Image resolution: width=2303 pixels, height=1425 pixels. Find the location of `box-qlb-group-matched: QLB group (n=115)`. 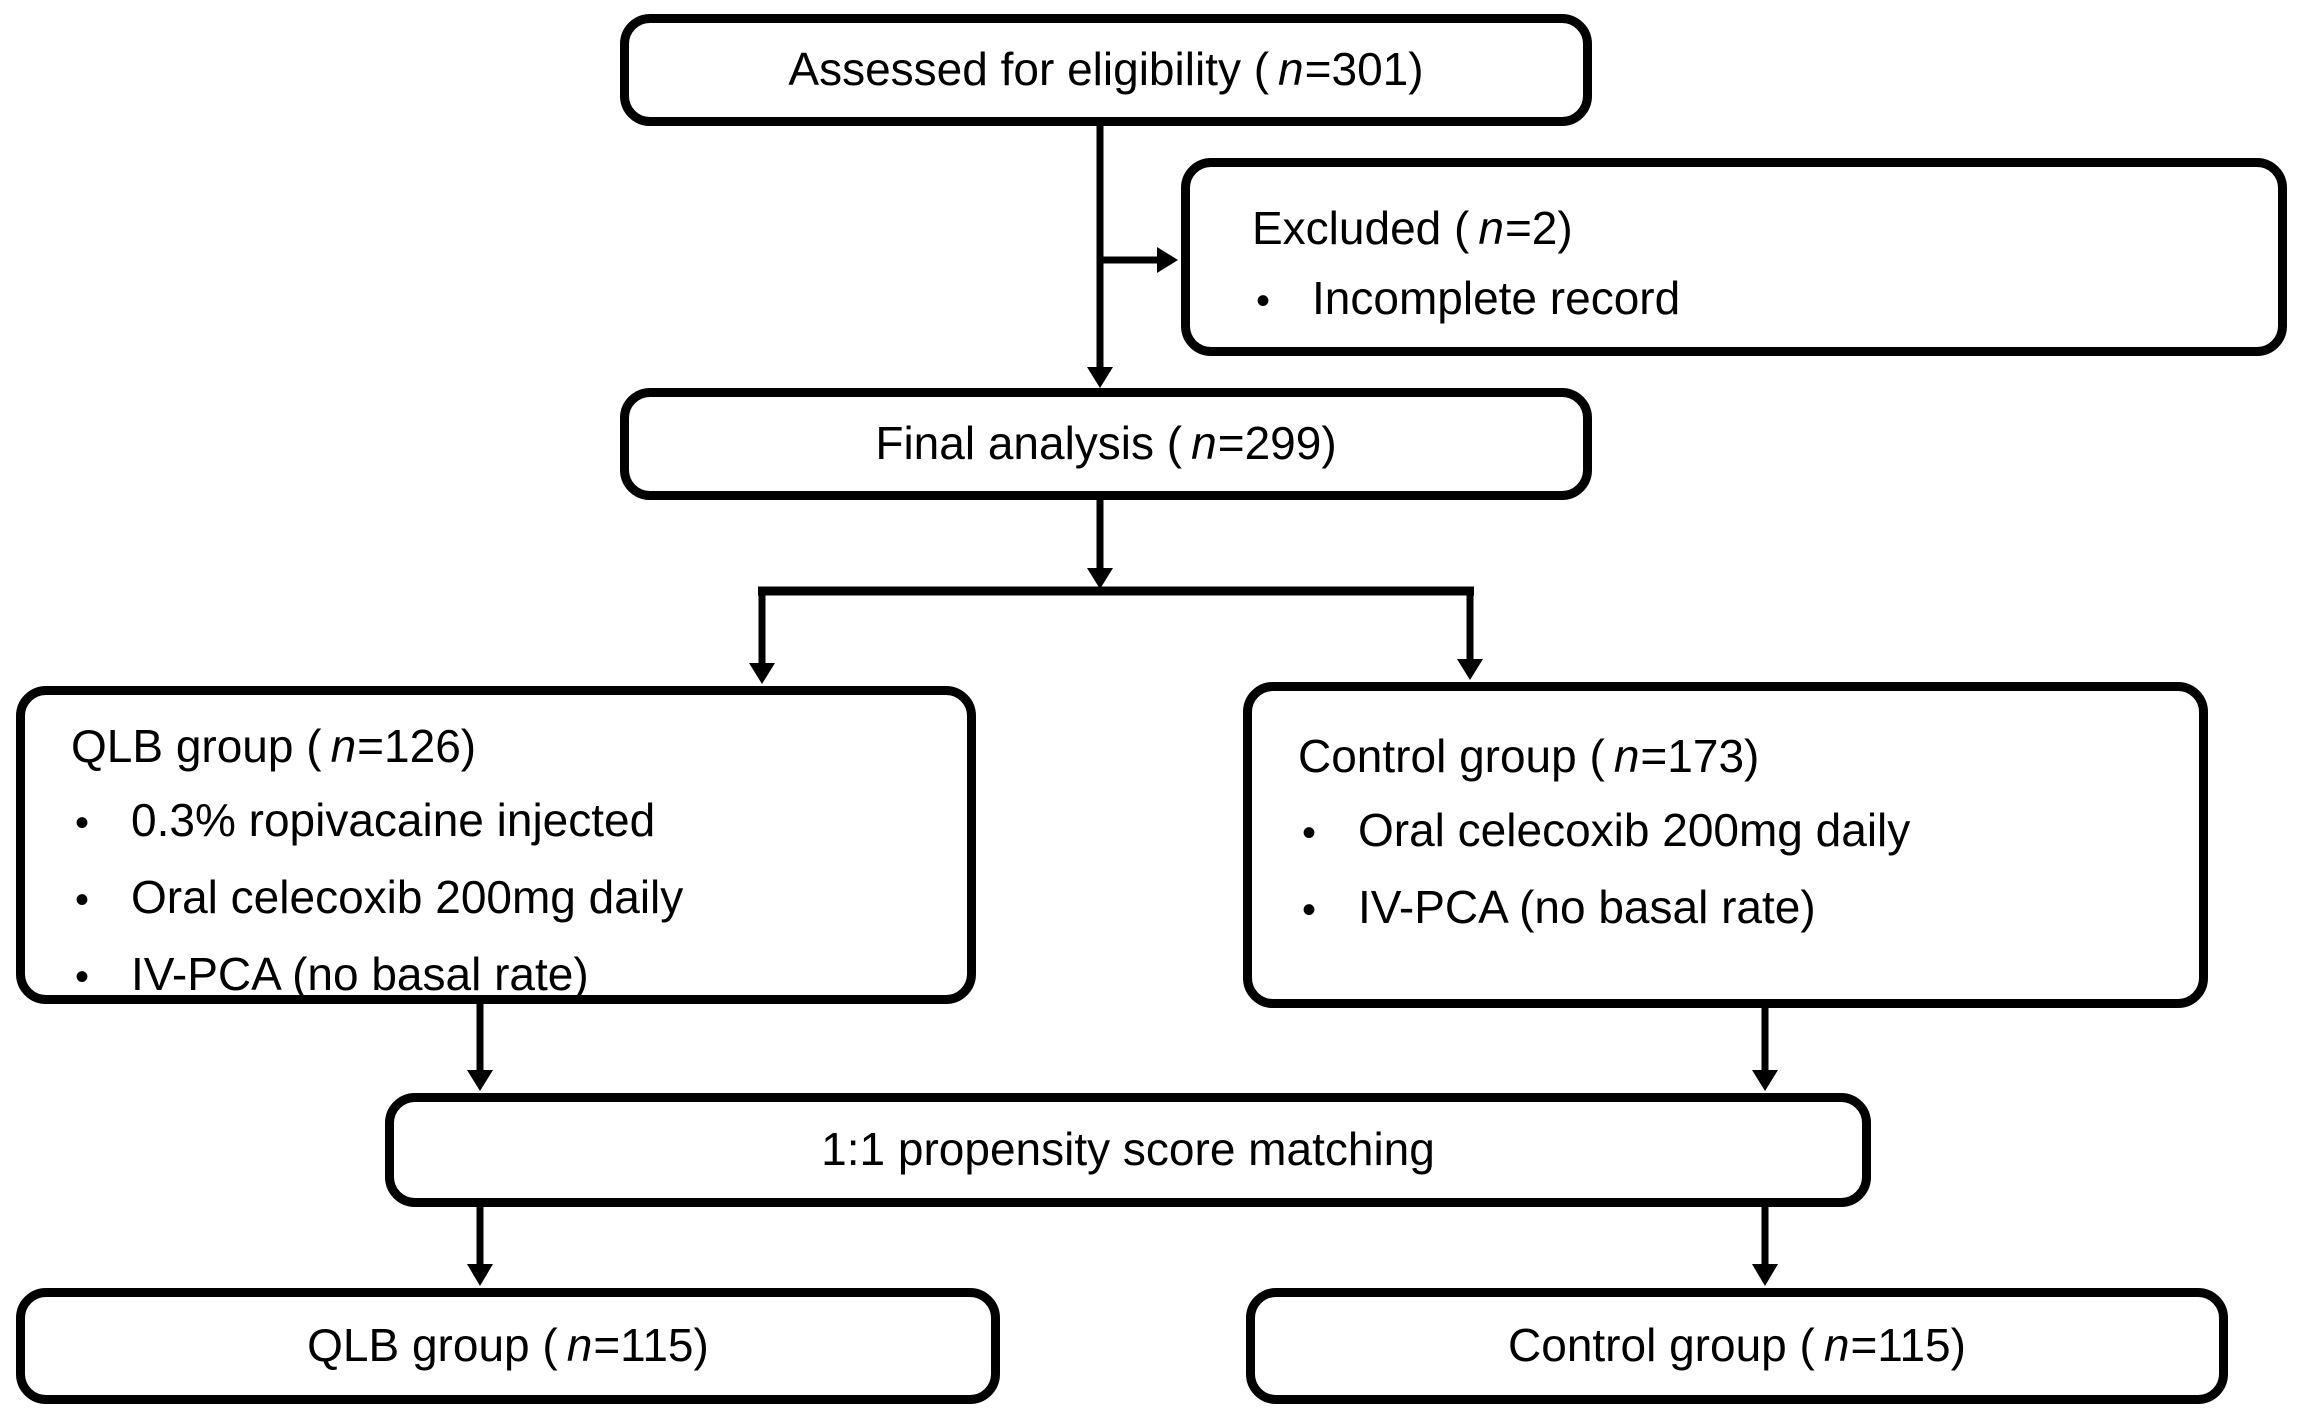

box-qlb-group-matched: QLB group (n=115) is located at coordinates (508, 1346).